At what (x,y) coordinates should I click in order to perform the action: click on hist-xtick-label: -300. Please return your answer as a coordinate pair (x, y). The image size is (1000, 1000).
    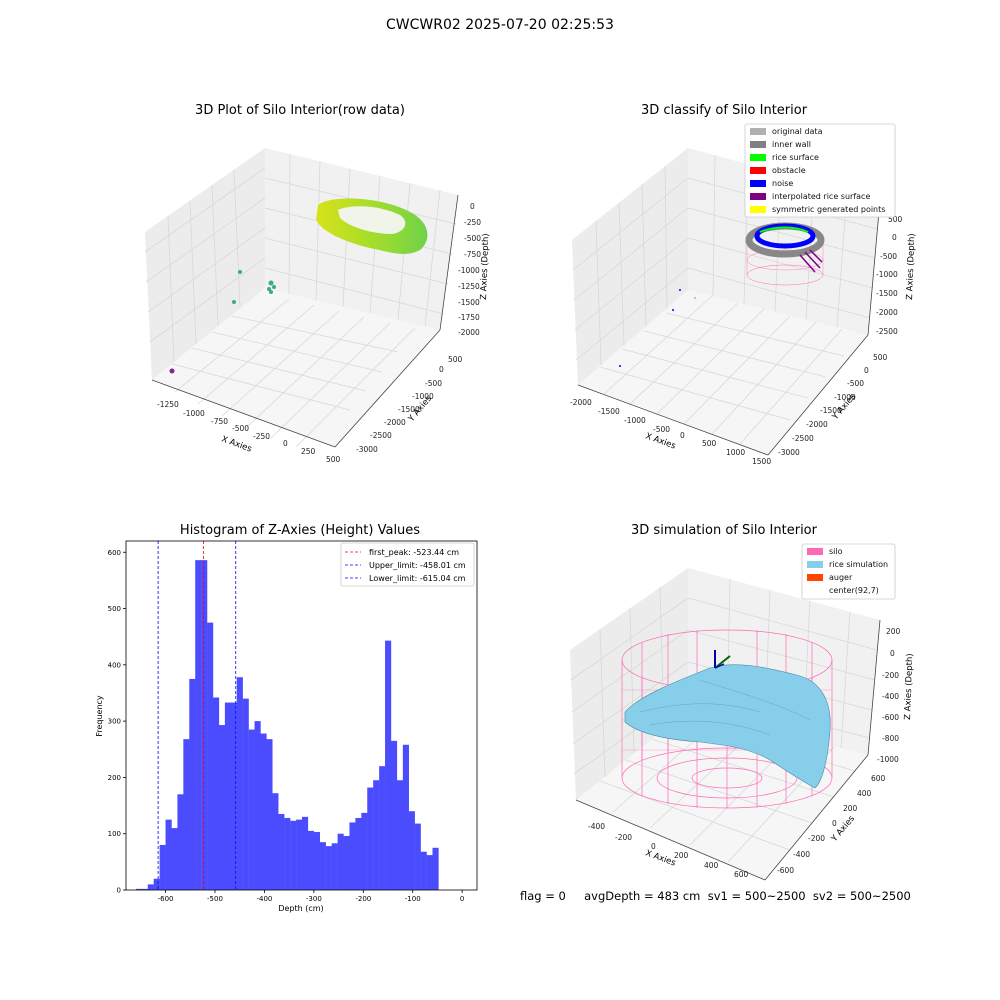
    Looking at the image, I should click on (314, 899).